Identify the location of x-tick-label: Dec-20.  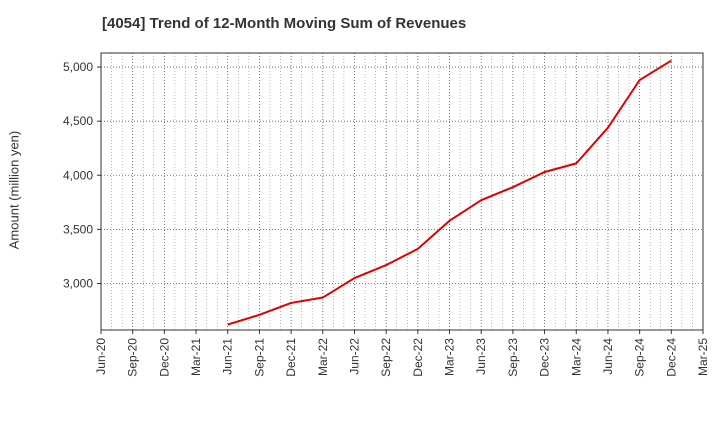
(164, 357).